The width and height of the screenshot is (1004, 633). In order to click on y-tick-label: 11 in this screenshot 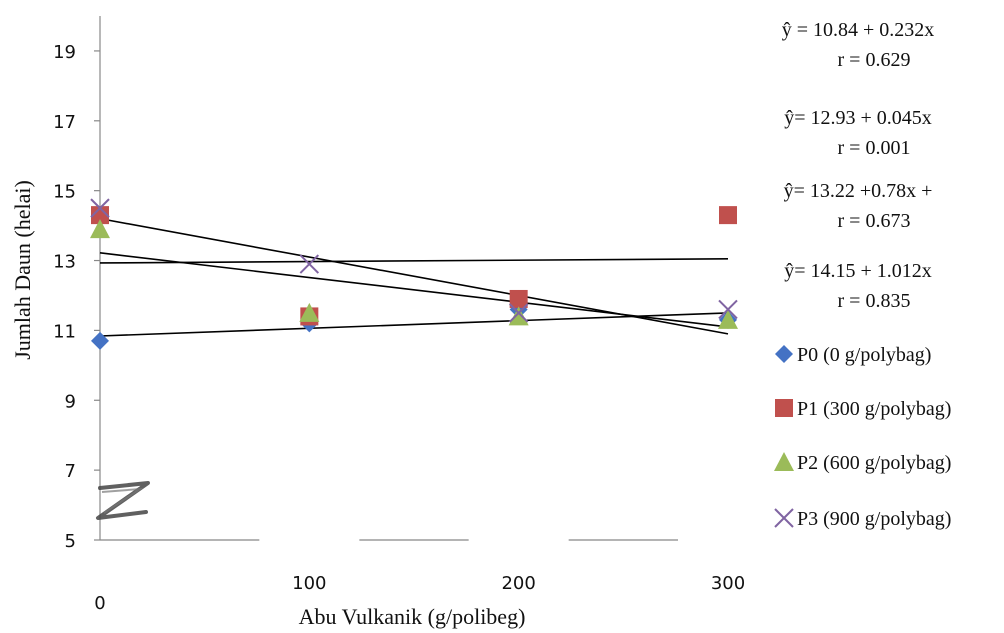, I will do `click(64, 331)`.